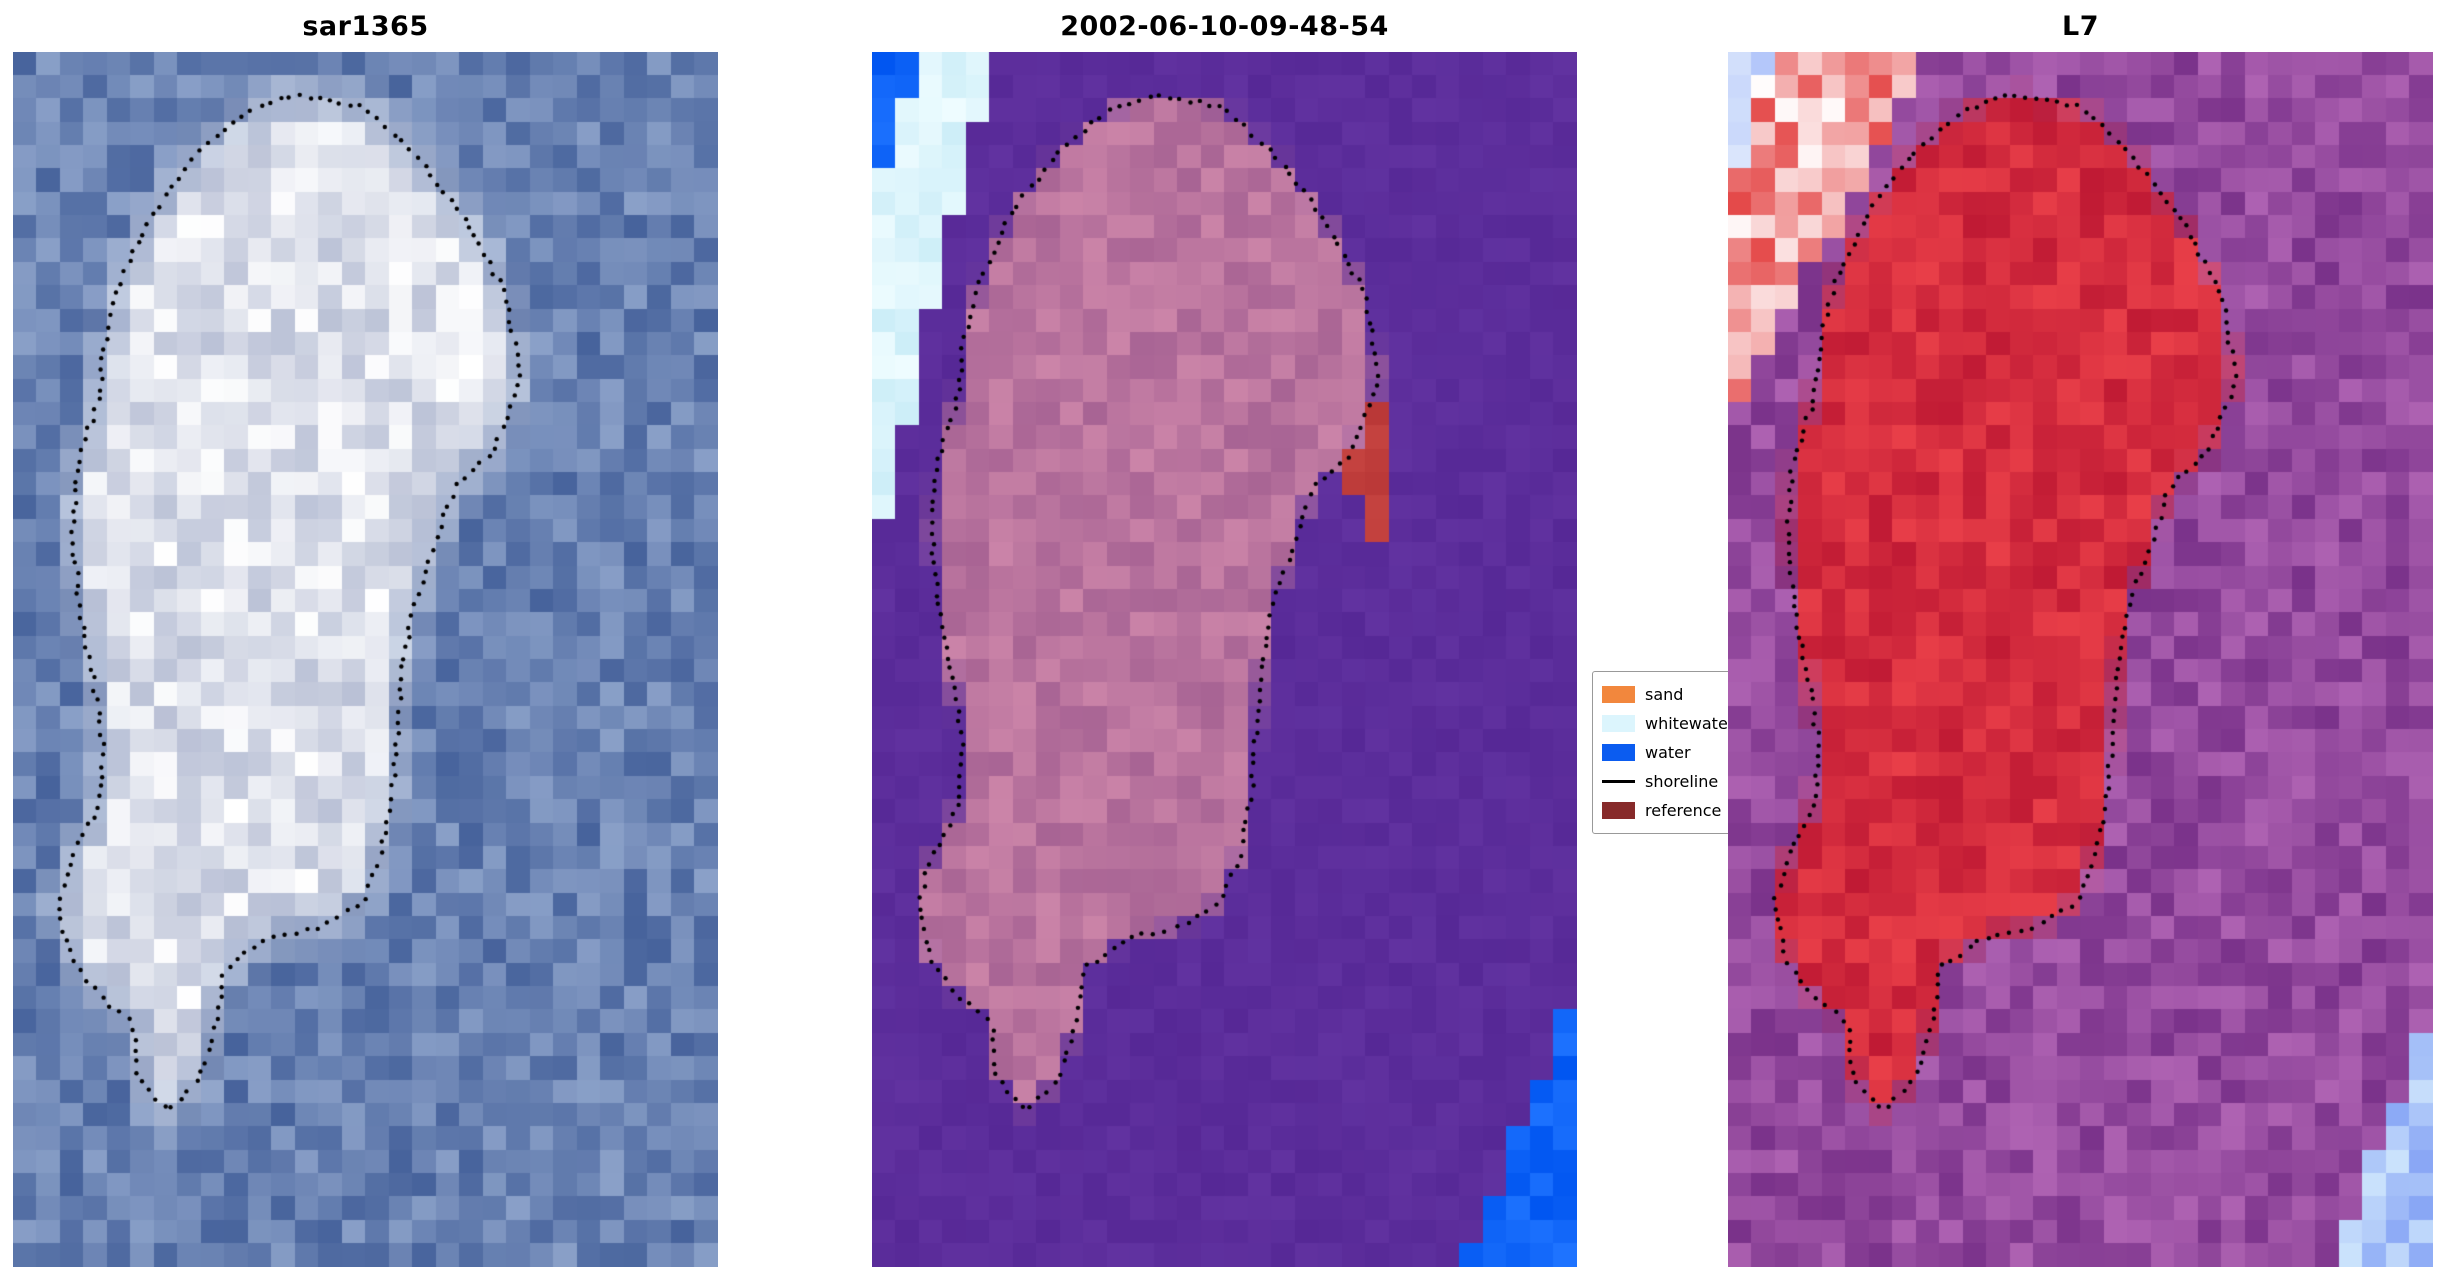 Image resolution: width=2447 pixels, height=1283 pixels. Describe the element at coordinates (1618, 752) in the screenshot. I see `water-swatch` at that location.